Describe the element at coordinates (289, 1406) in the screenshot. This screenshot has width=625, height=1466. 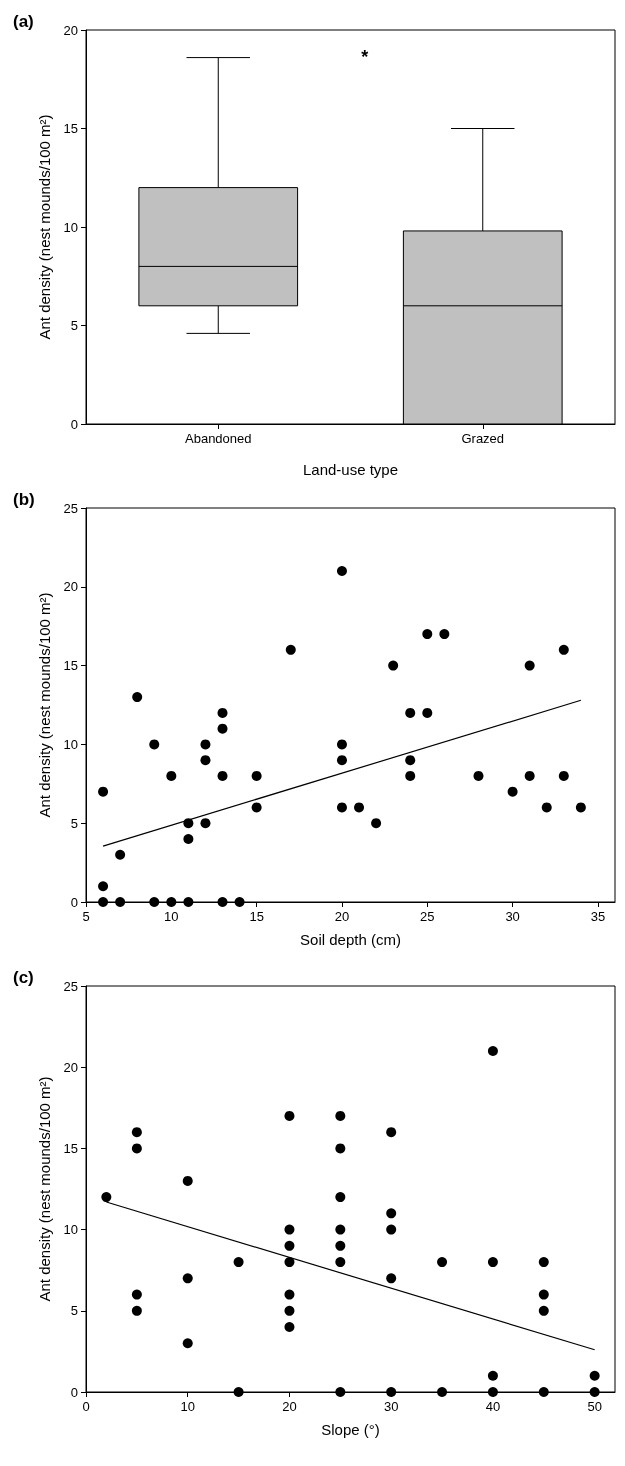
I see `x-tick-label: 20` at that location.